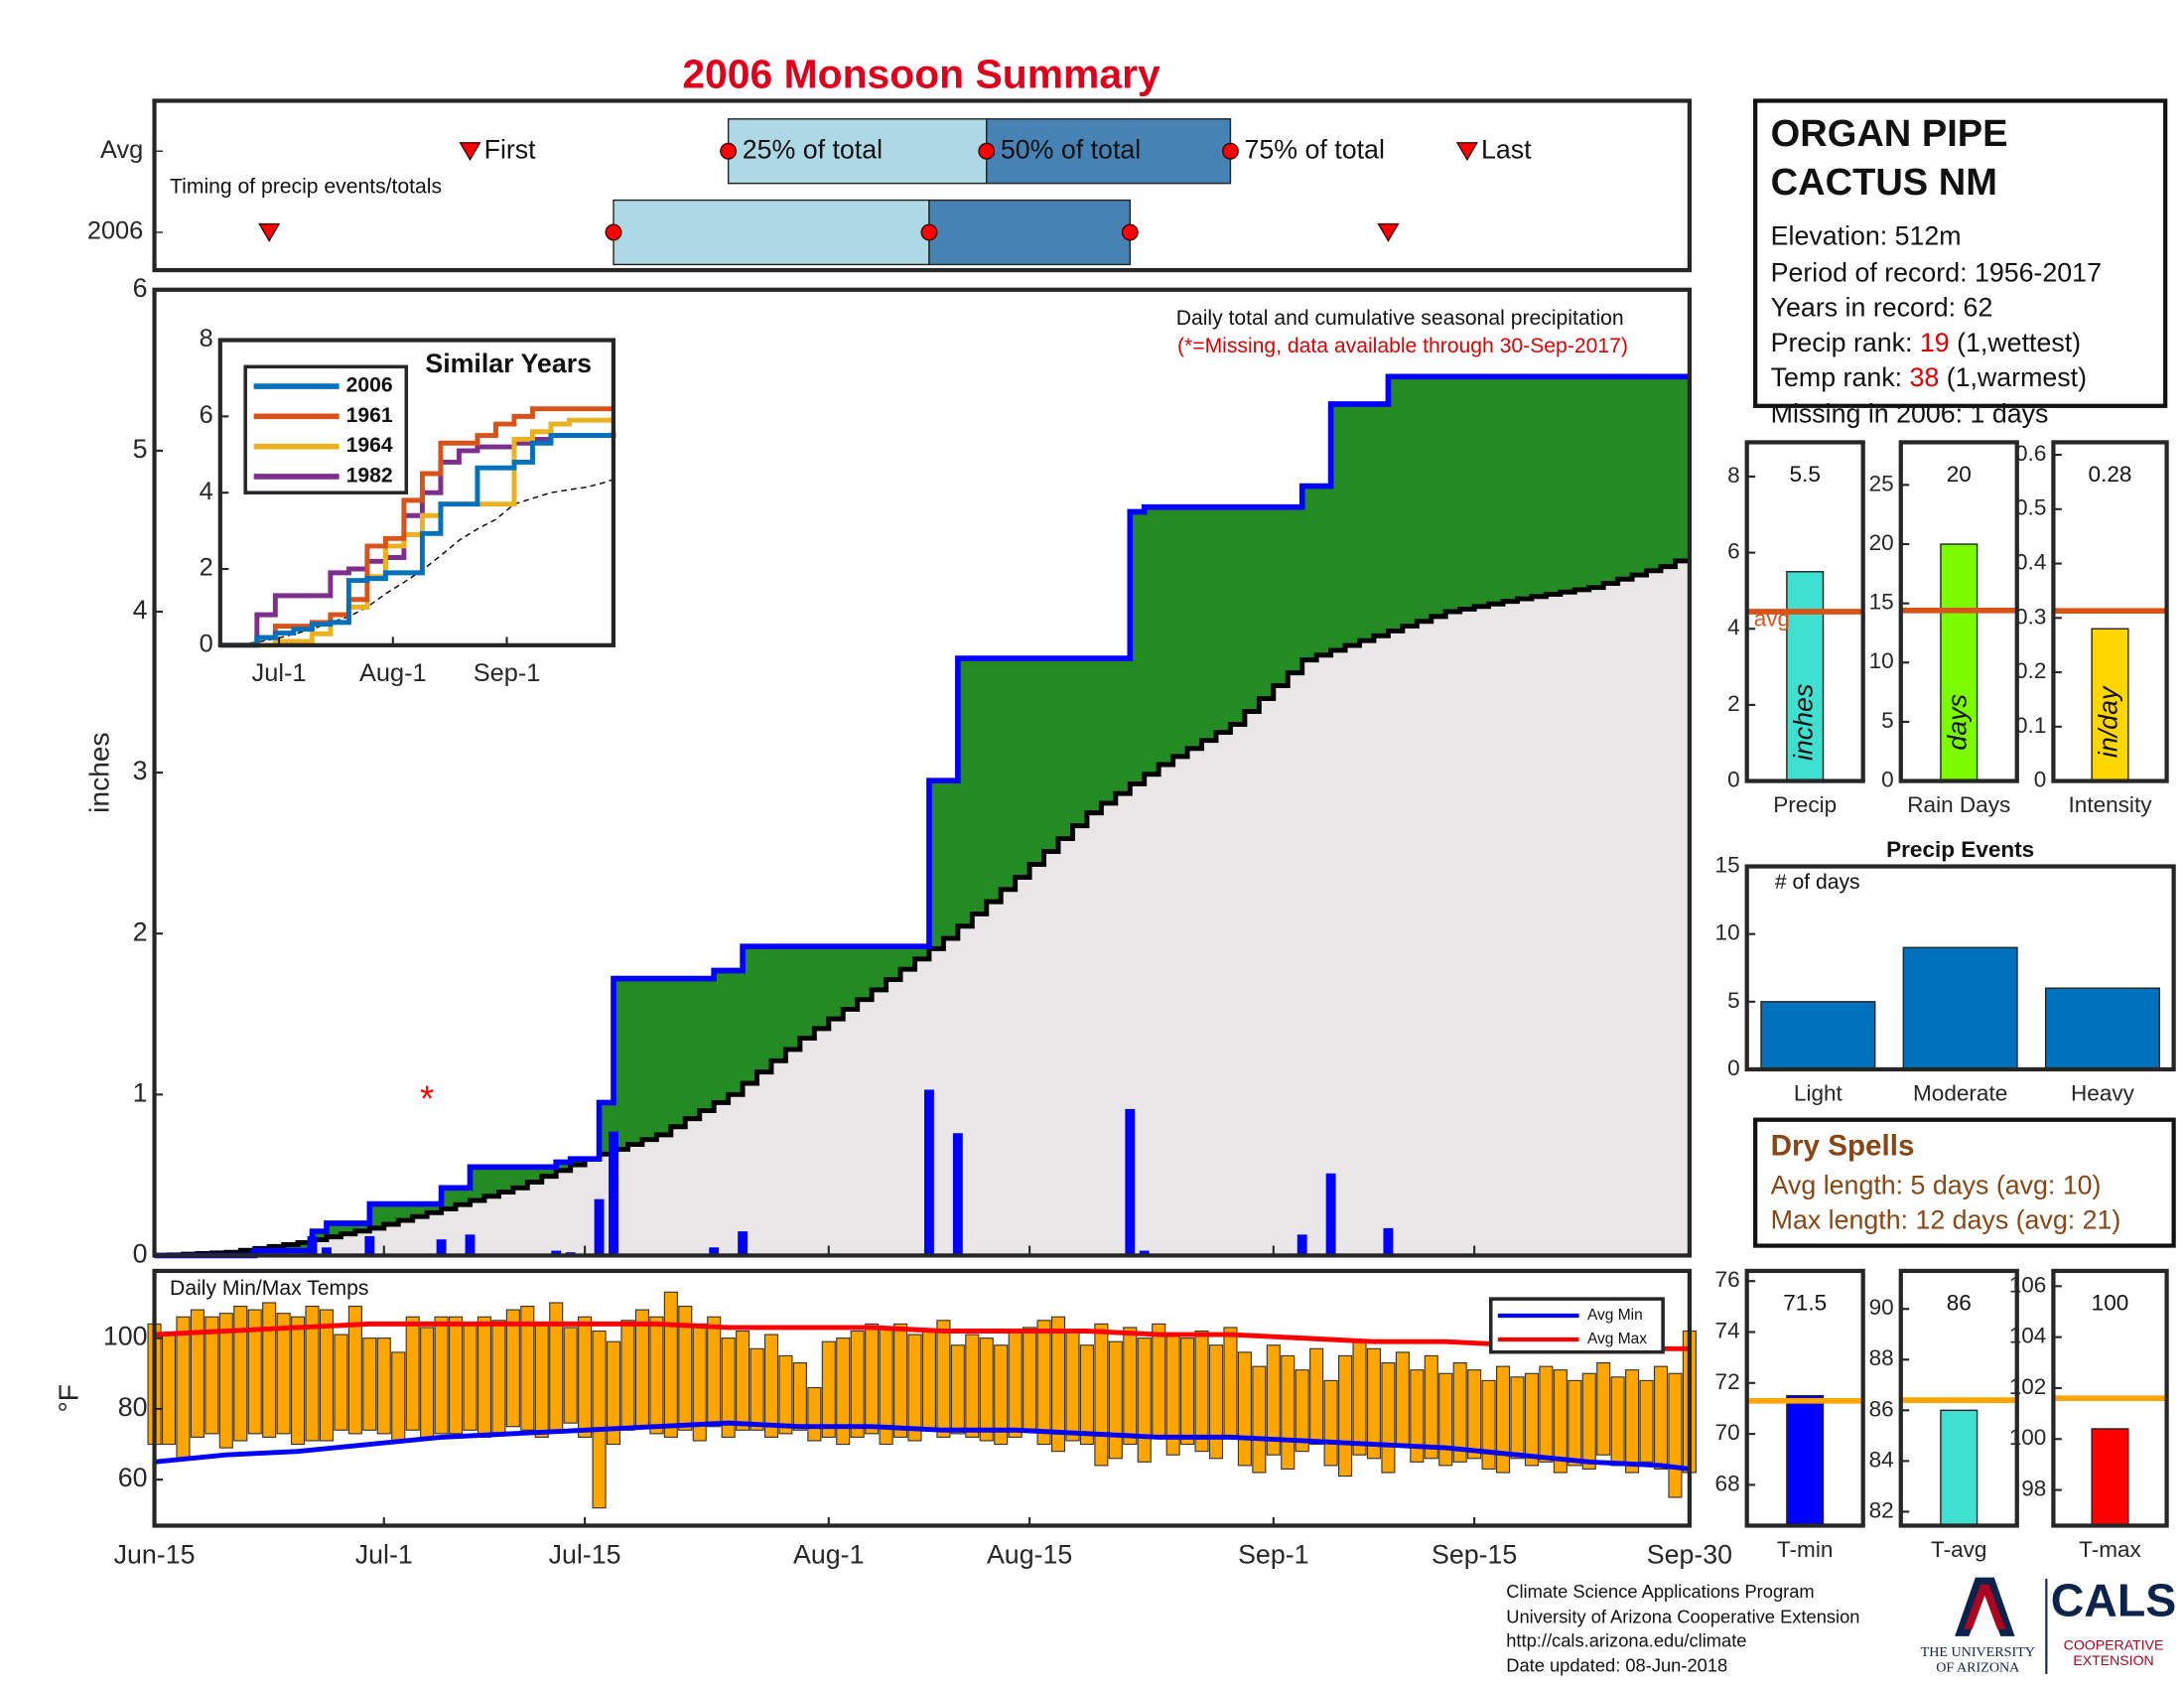 Image resolution: width=2184 pixels, height=1688 pixels. What do you see at coordinates (2013, 377) in the screenshot?
I see `rank-note: (1,warmest)` at bounding box center [2013, 377].